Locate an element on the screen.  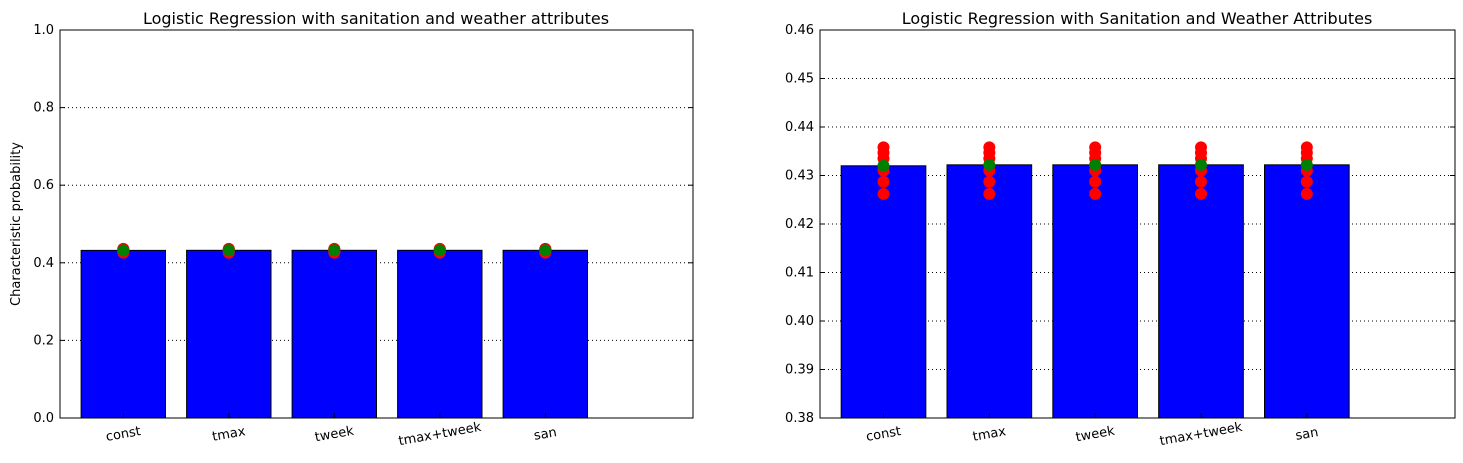
left-bar-san is located at coordinates (545, 334).